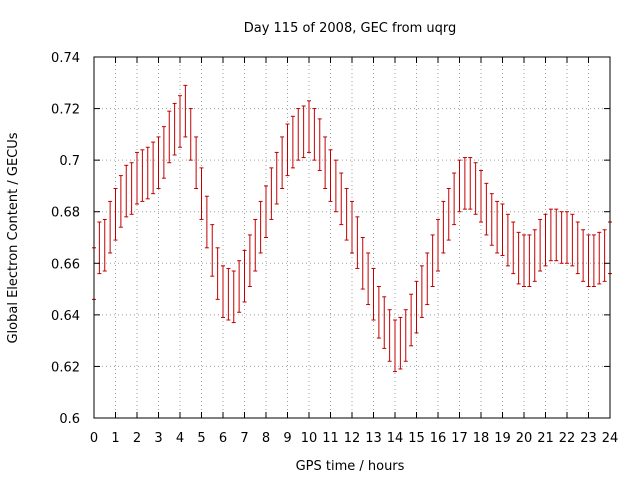 This screenshot has height=480, width=640. Describe the element at coordinates (588, 438) in the screenshot. I see `x-tick-label: 23` at that location.